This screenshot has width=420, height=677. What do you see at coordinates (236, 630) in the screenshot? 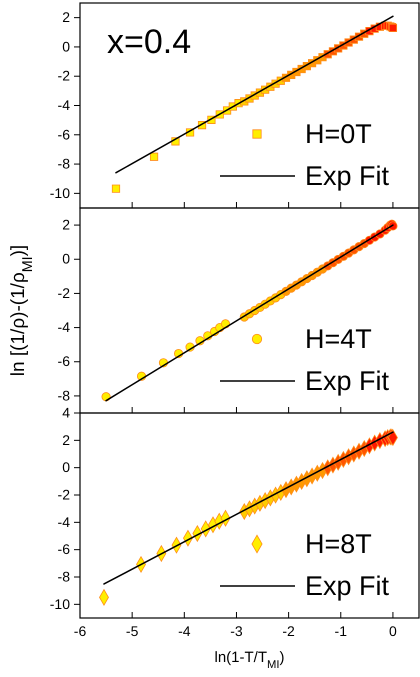
I see `x-tick-label: -3` at bounding box center [236, 630].